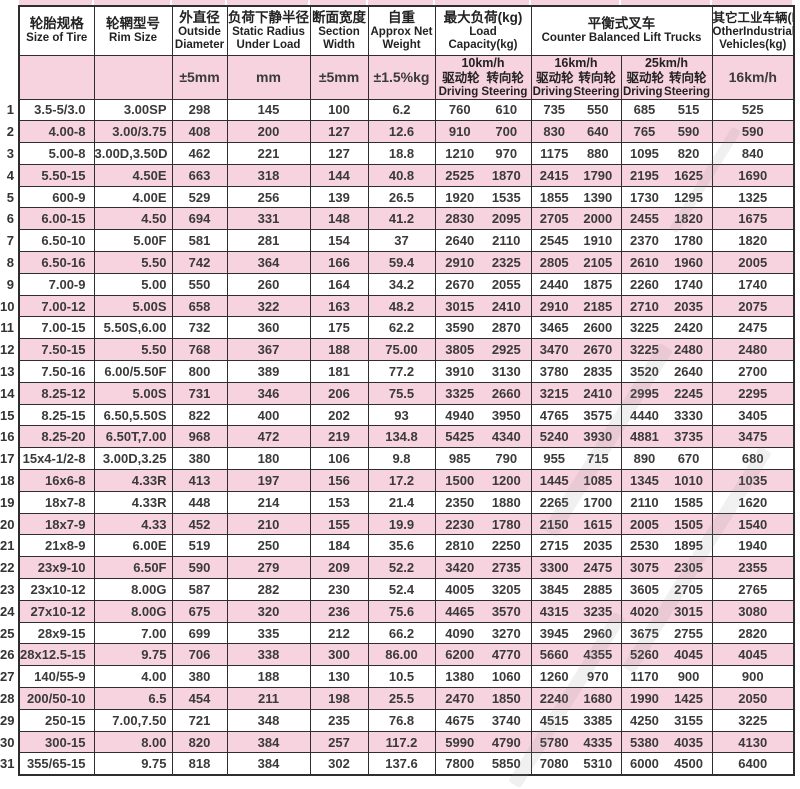  Describe the element at coordinates (56, 350) in the screenshot. I see `cell-tire-size: 7.50-15` at that location.